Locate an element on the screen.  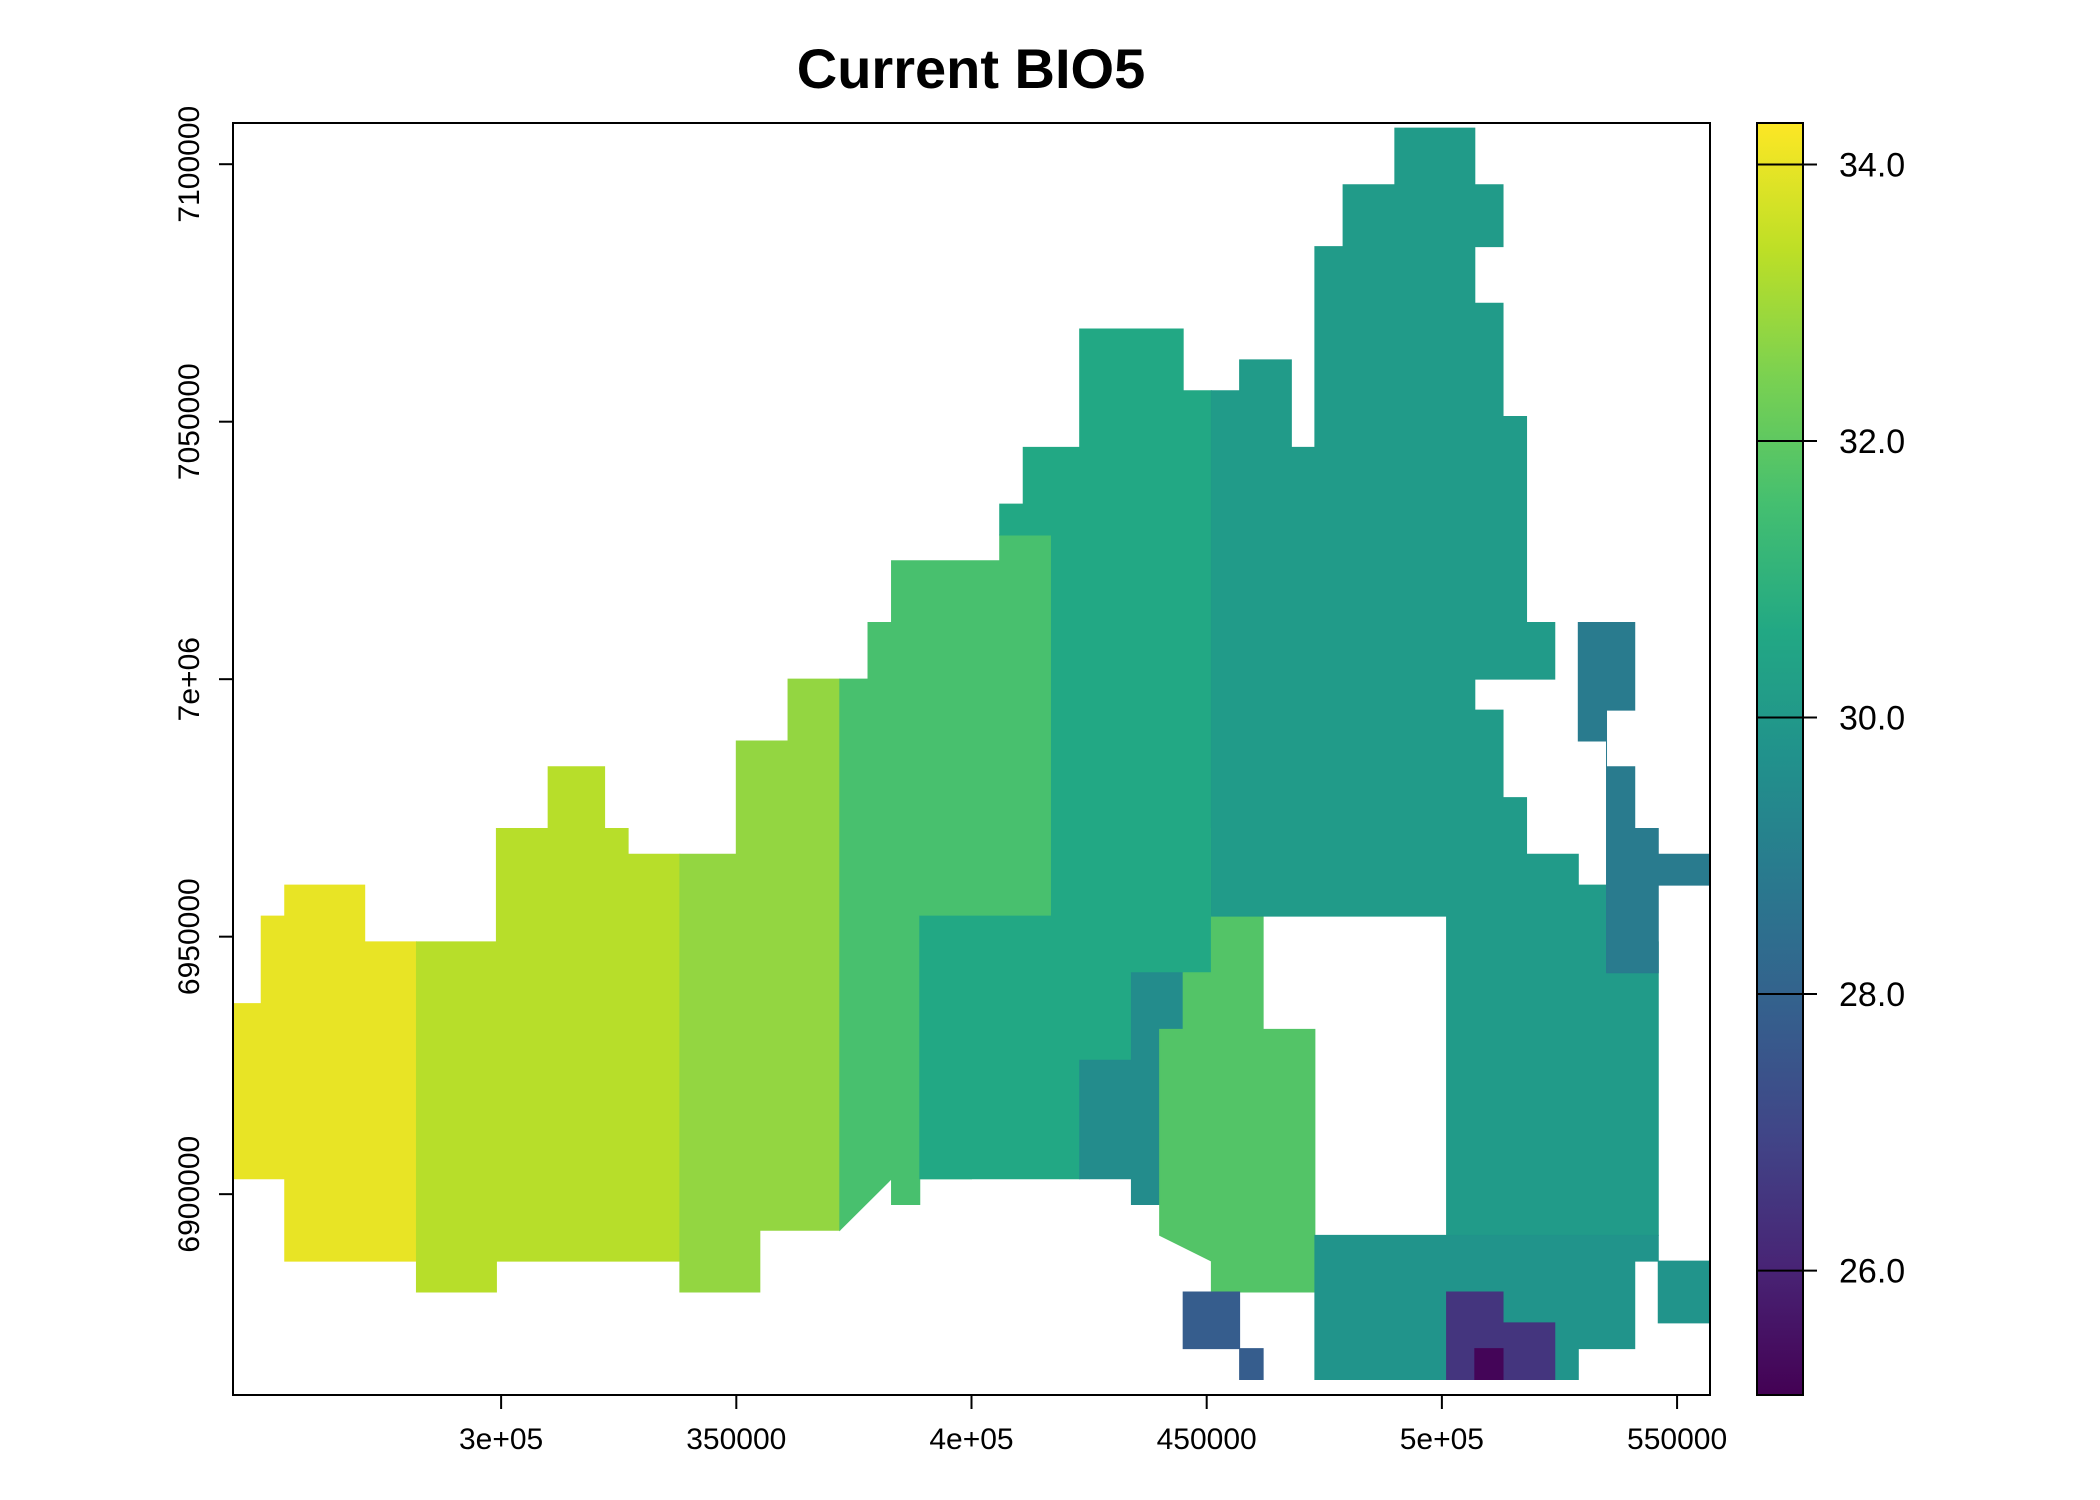
y-tick-label: 6900000 is located at coordinates (189, 1194).